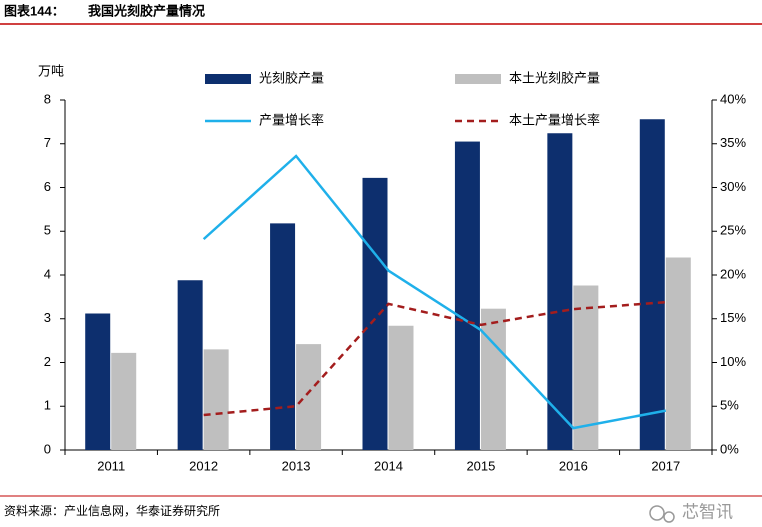 This screenshot has height=527, width=762. What do you see at coordinates (296, 465) in the screenshot?
I see `x-tick-label: 2013` at bounding box center [296, 465].